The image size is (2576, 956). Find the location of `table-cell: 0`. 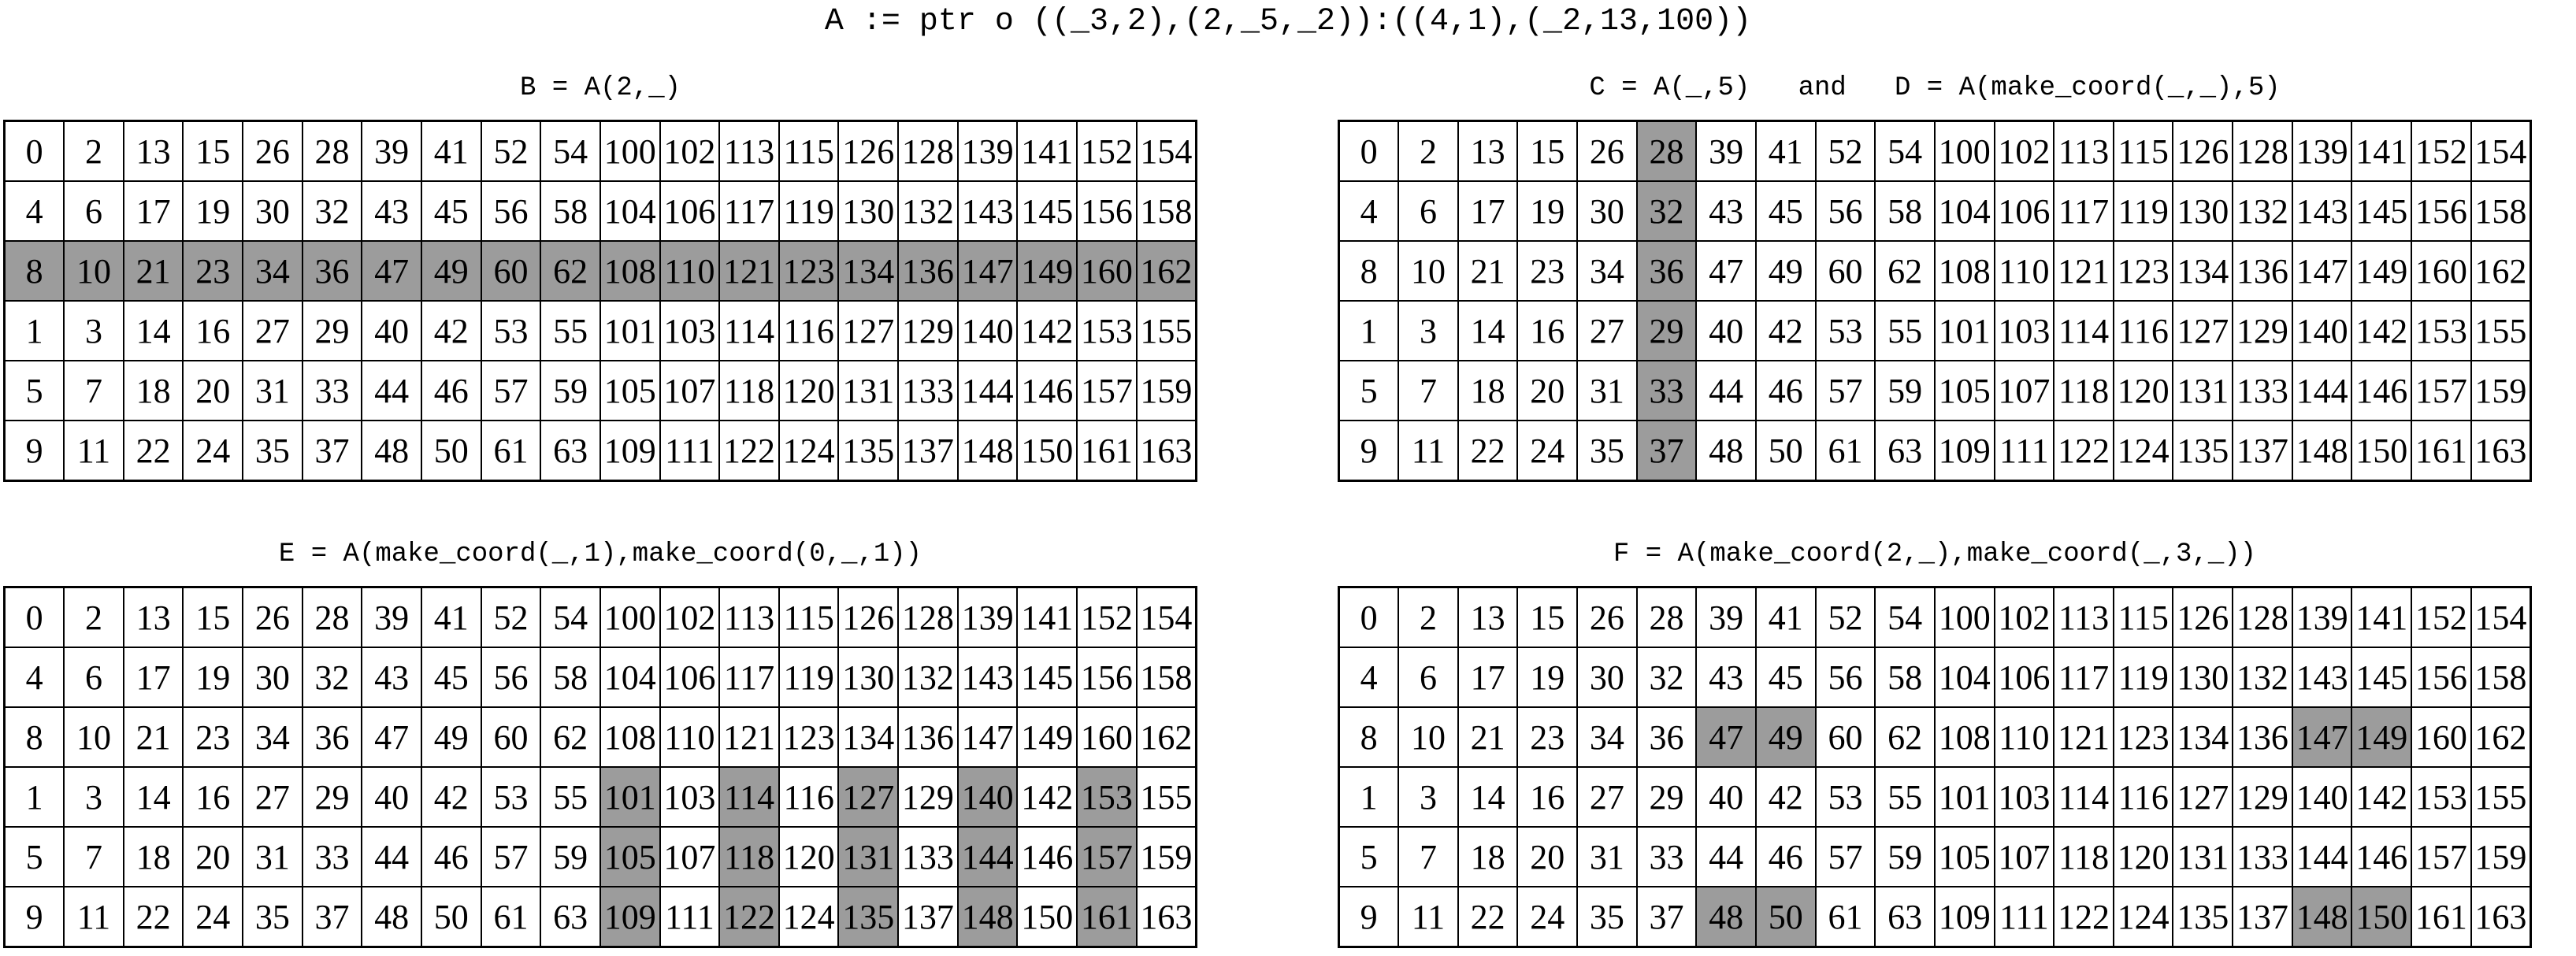

table-cell: 0 is located at coordinates (34, 151).